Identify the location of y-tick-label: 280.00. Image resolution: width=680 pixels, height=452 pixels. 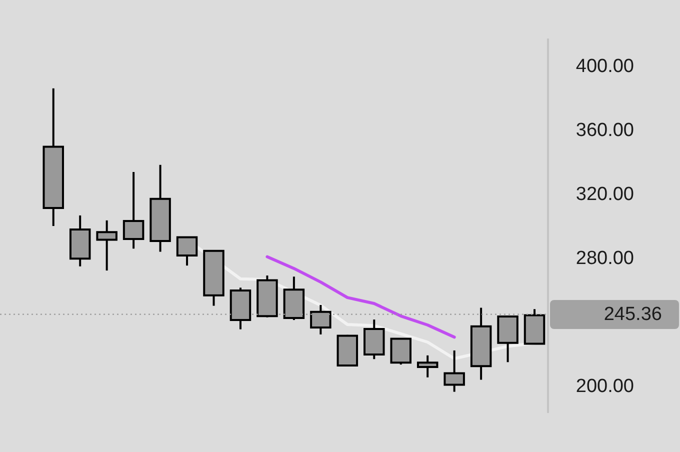
(605, 259).